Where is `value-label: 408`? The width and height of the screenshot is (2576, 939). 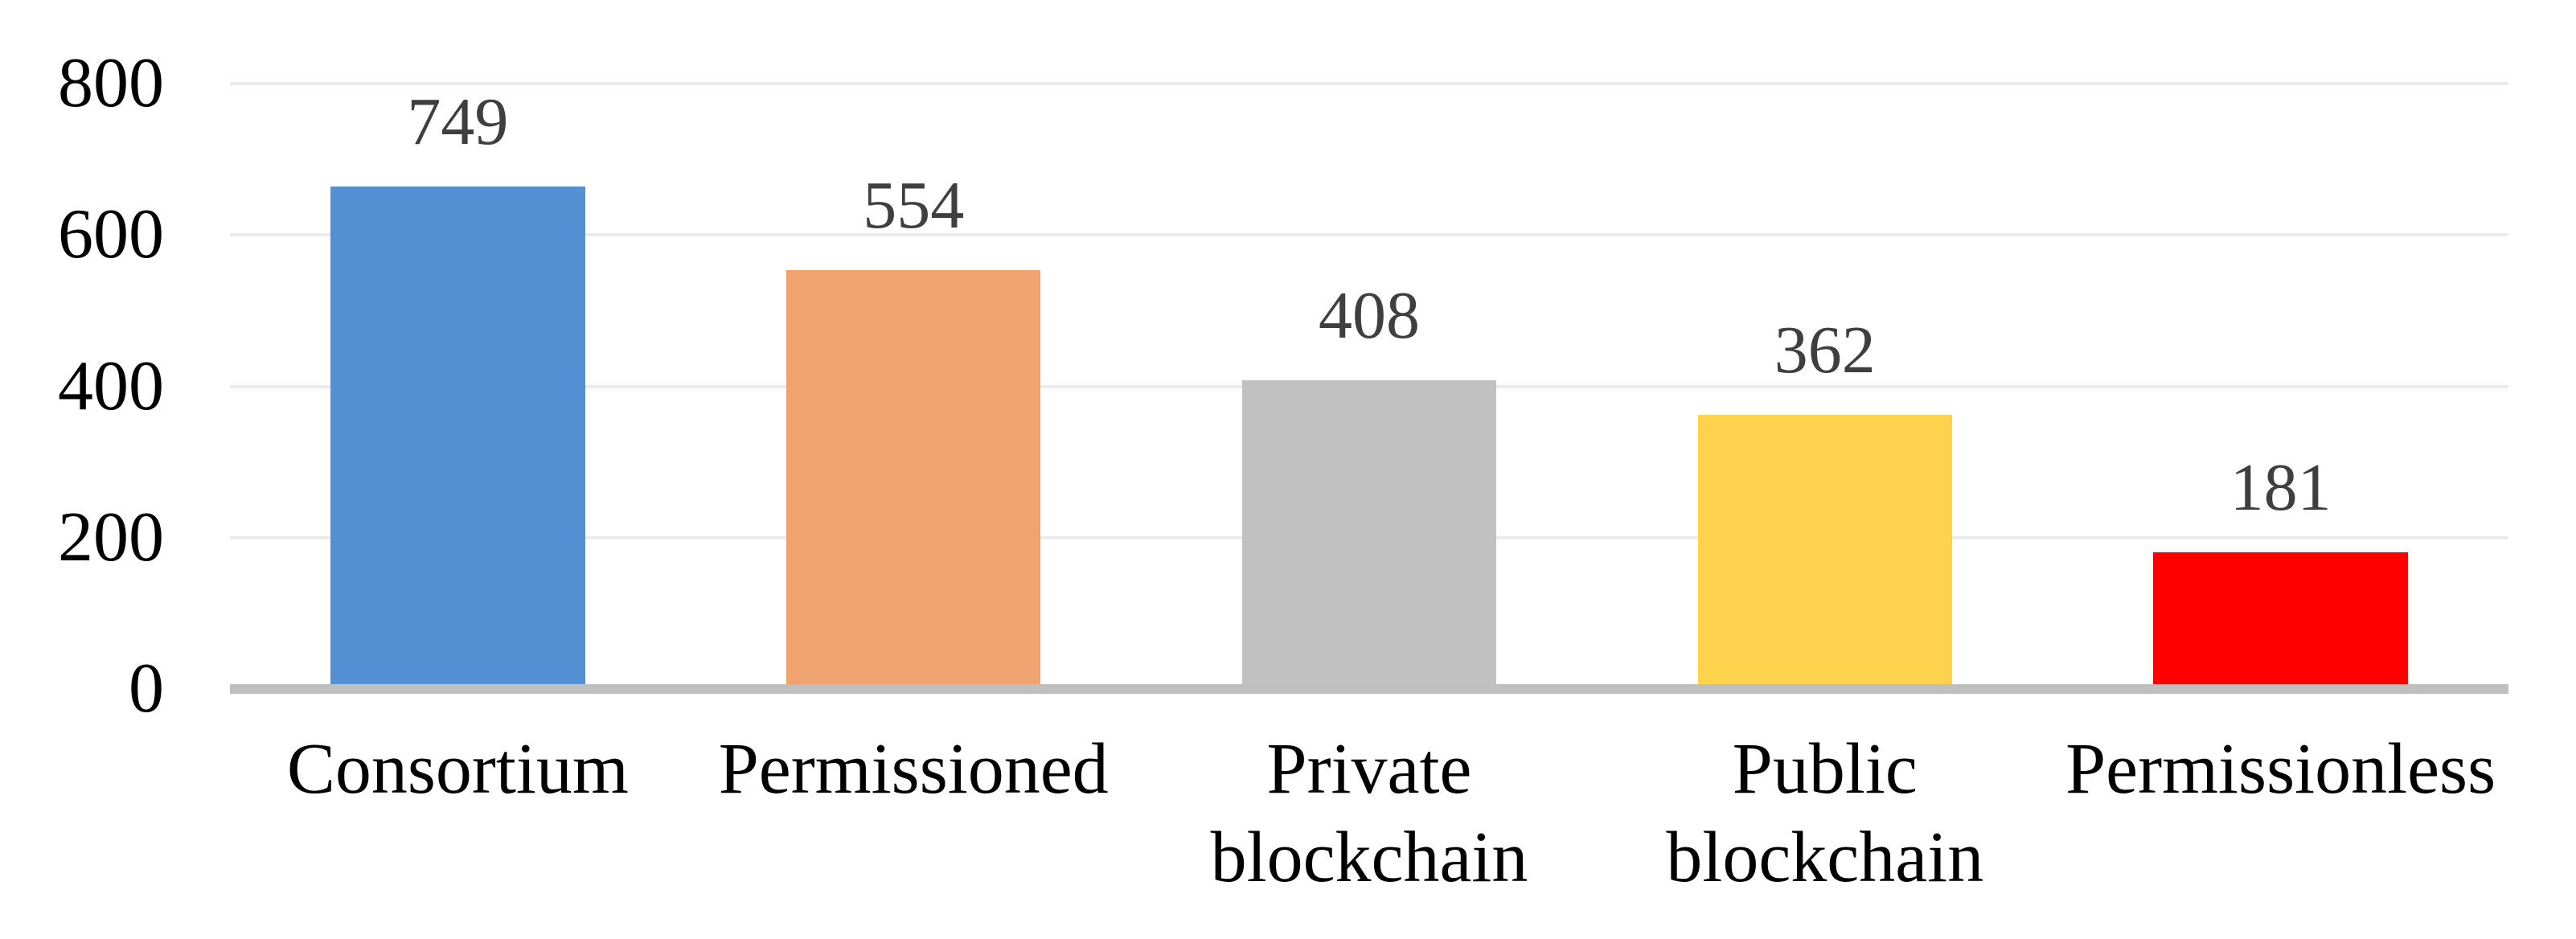 value-label: 408 is located at coordinates (1369, 315).